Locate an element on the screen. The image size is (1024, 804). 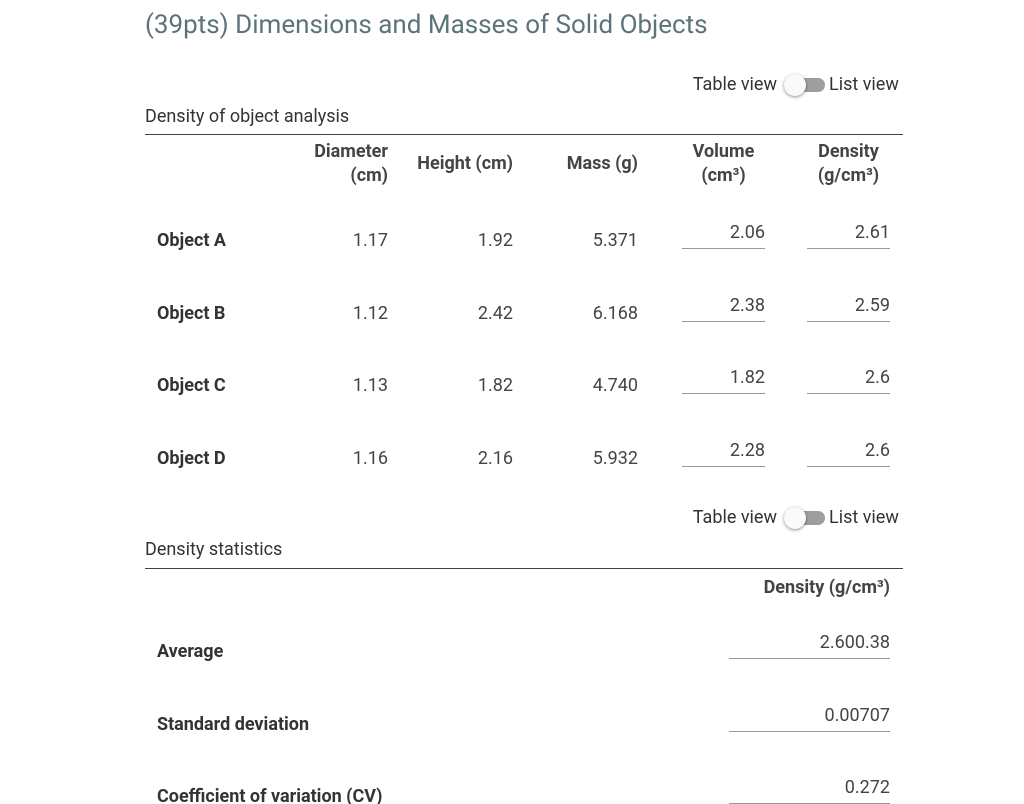
column-header: Diameter (cm) is located at coordinates (351, 163).